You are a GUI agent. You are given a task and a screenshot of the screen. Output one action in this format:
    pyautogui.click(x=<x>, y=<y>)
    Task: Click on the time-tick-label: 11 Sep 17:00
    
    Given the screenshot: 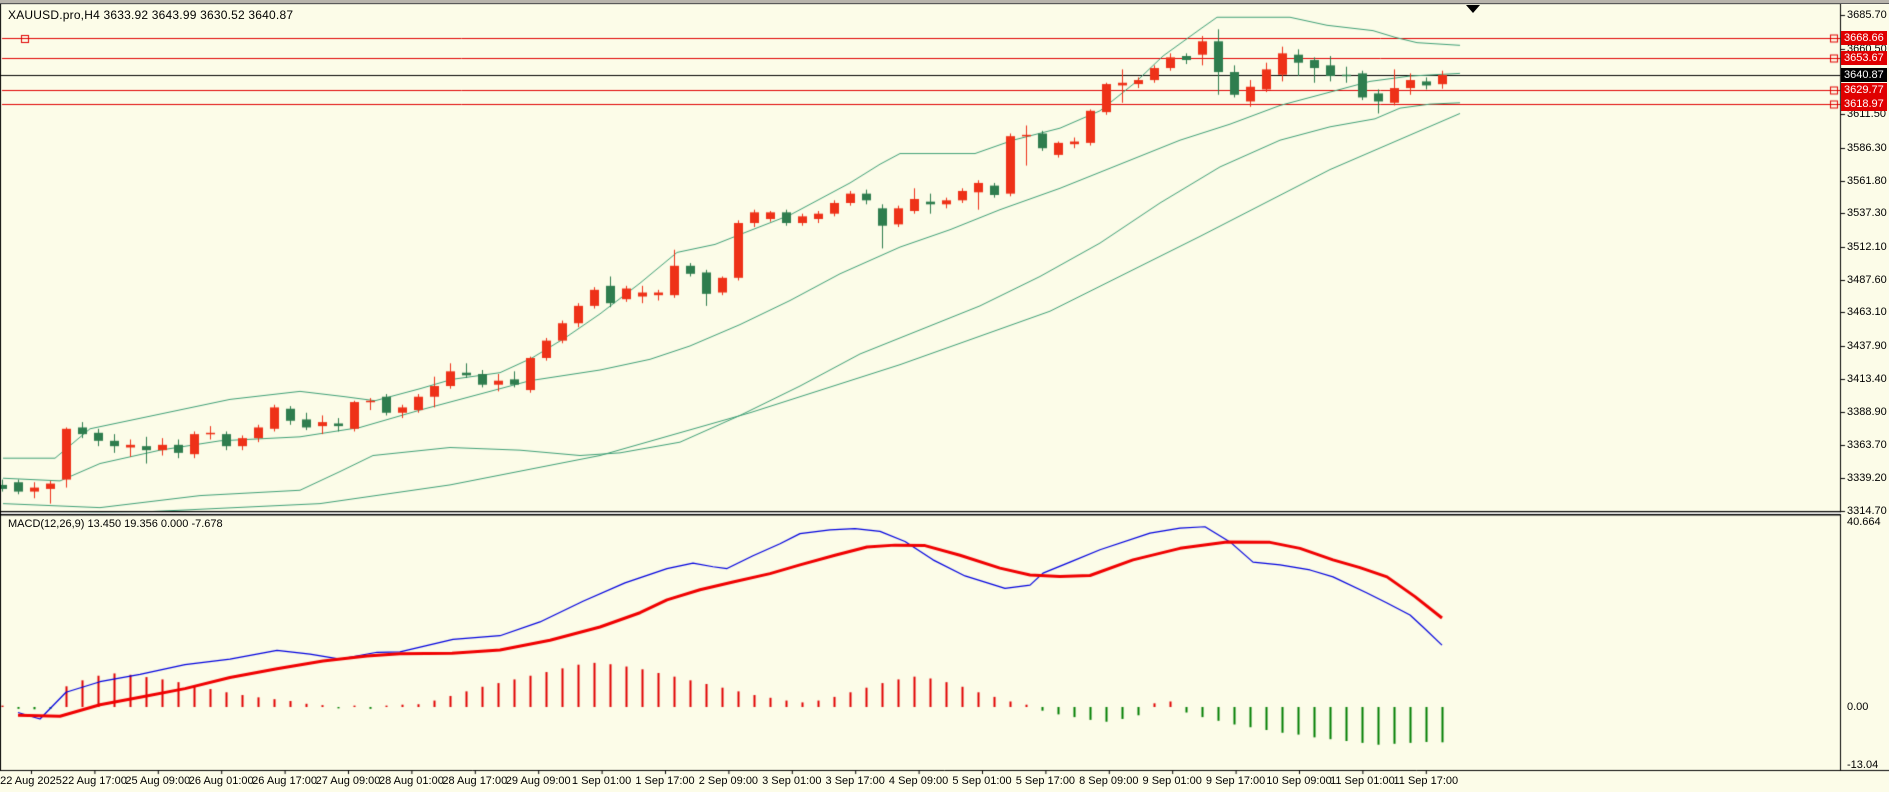 What is the action you would take?
    pyautogui.click(x=1426, y=781)
    